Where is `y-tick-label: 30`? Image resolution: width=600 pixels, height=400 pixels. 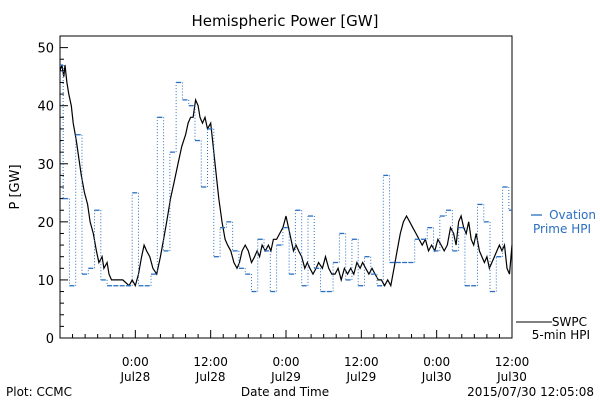
y-tick-label: 30 is located at coordinates (45, 165).